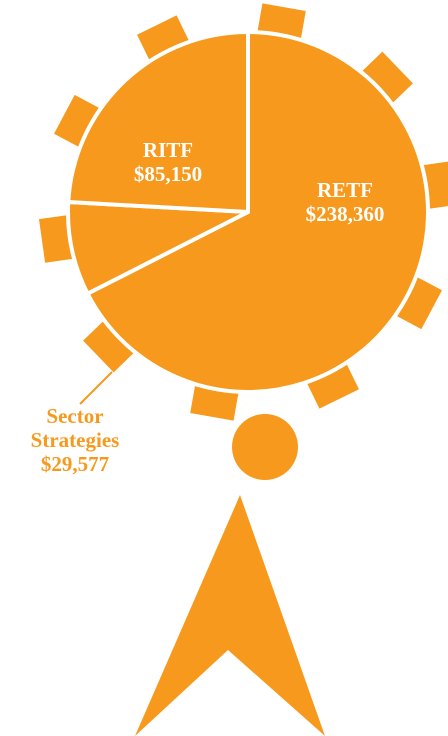 This screenshot has height=736, width=448. Describe the element at coordinates (75, 428) in the screenshot. I see `slice-name: Sector Strategies` at that location.